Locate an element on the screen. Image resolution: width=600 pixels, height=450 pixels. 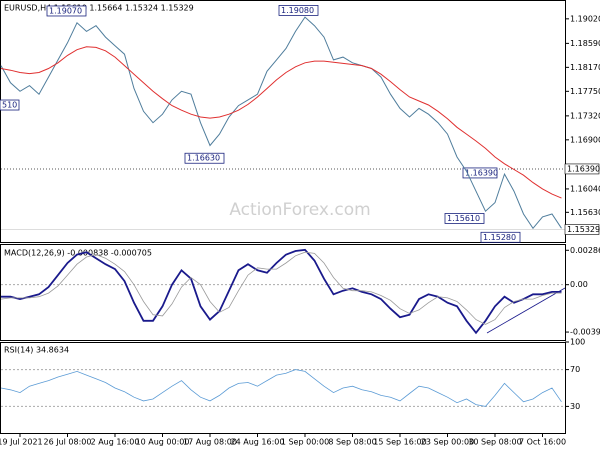
x-tick-label: 10 Aug 00:00 is located at coordinates (163, 442).